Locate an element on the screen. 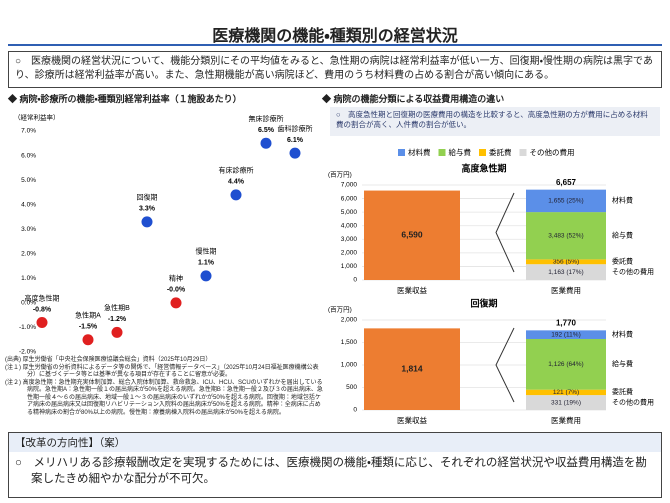  segment-label: 1,163 (17%) is located at coordinates (565, 272).